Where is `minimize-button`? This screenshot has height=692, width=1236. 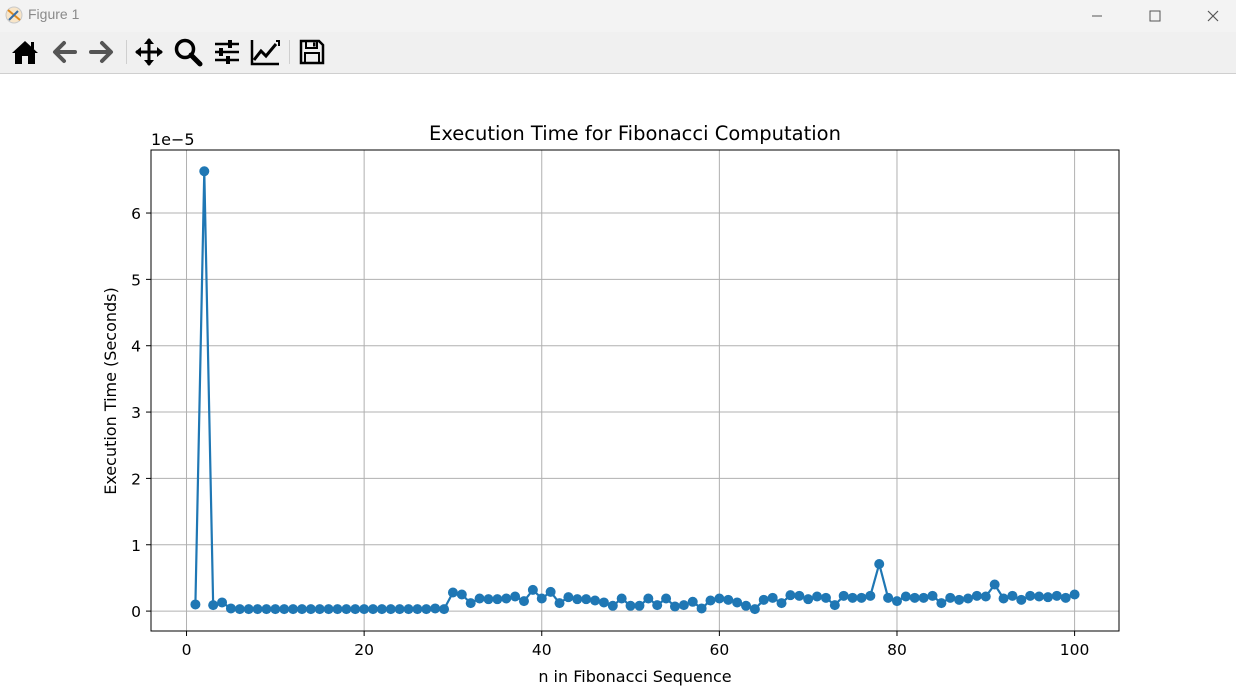 minimize-button is located at coordinates (1097, 16).